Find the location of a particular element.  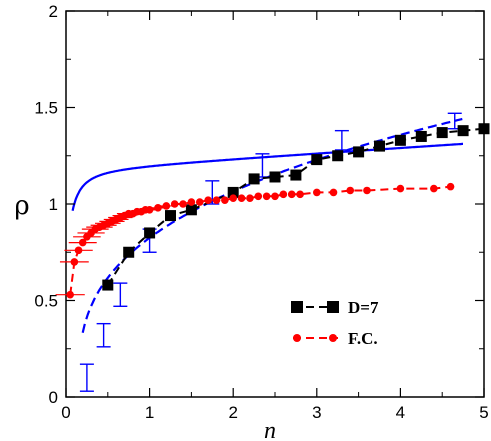

legend-marker-fc-right is located at coordinates (333, 338).